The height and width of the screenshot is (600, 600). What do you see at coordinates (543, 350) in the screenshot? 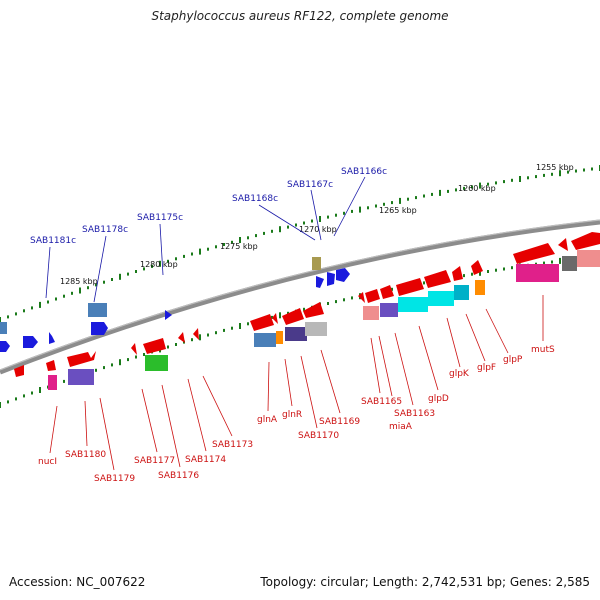
I see `gene-label-reverse: mutS` at bounding box center [543, 350].